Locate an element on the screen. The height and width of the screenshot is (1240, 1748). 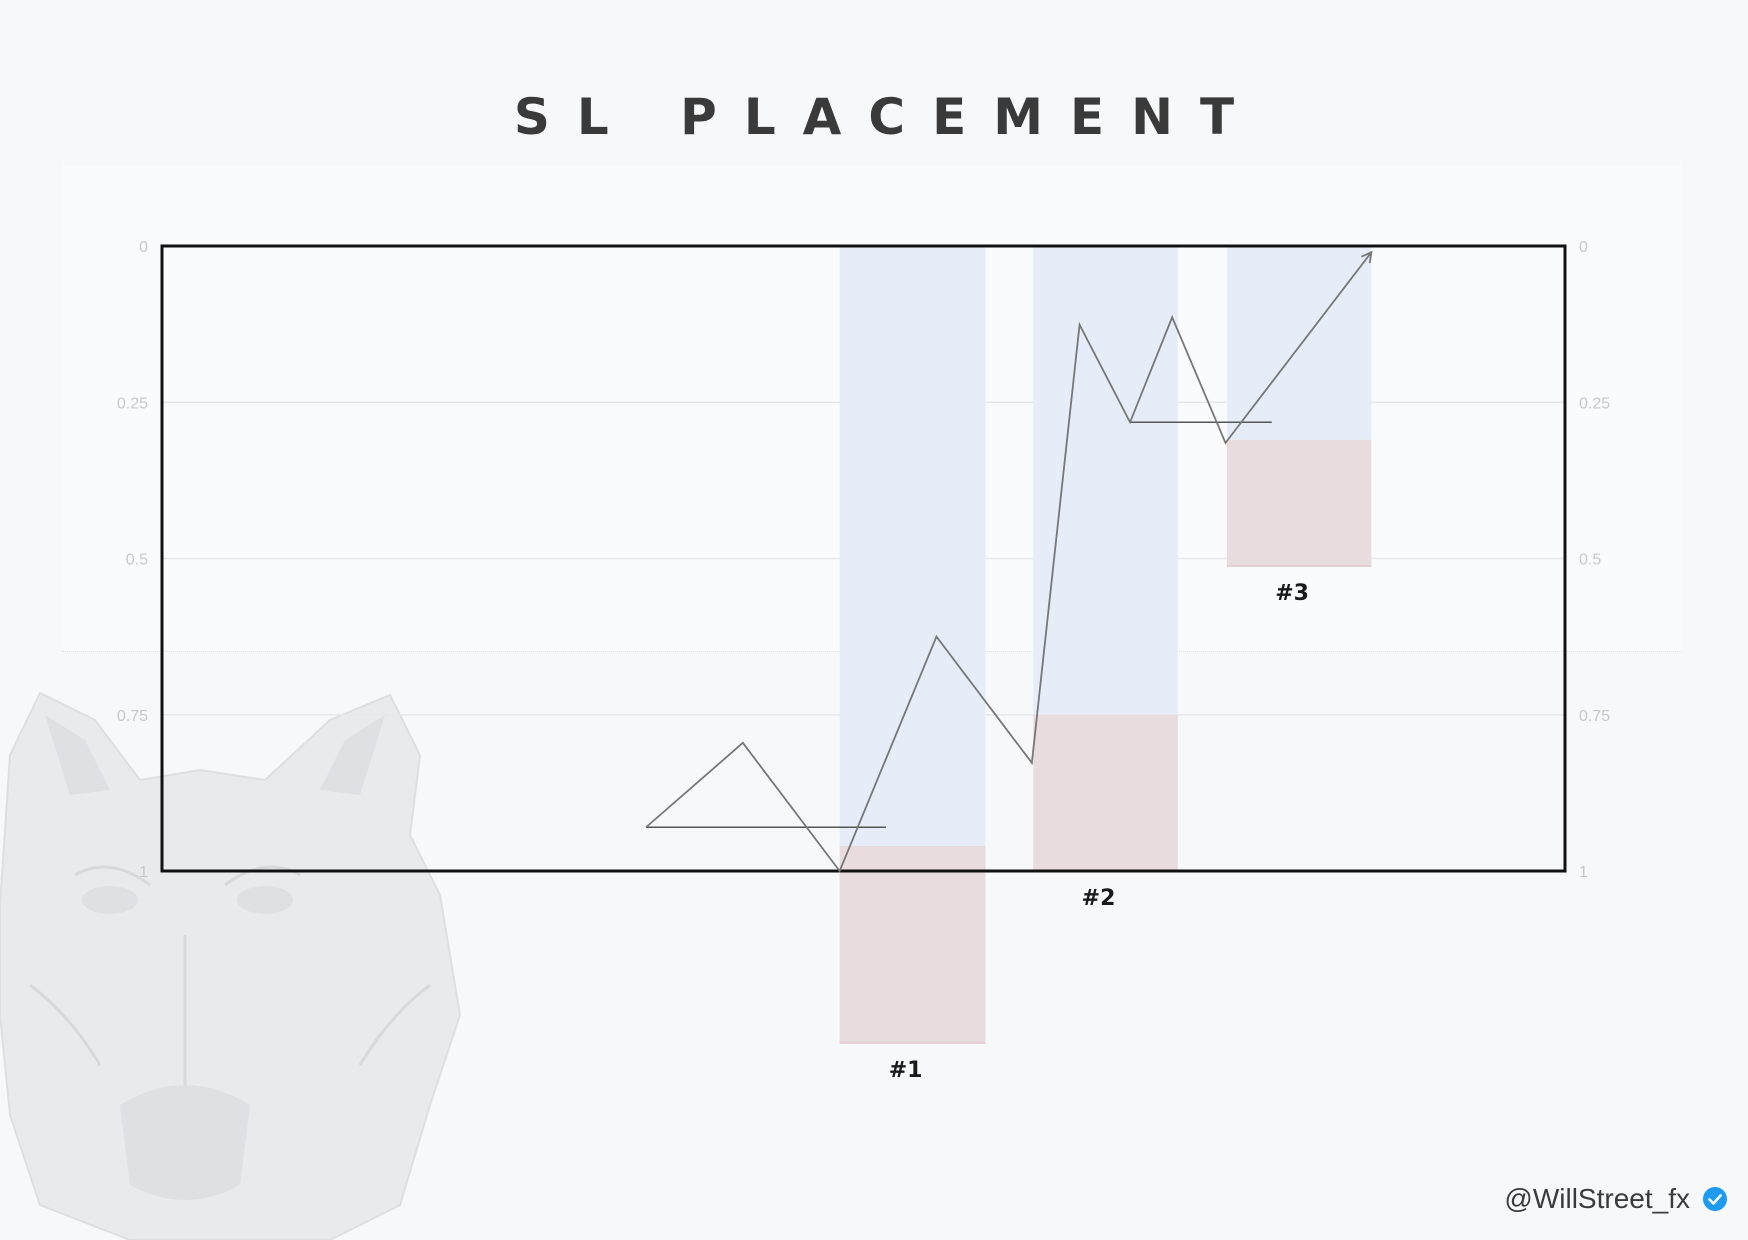
y-tick-right: 0 is located at coordinates (1583, 247).